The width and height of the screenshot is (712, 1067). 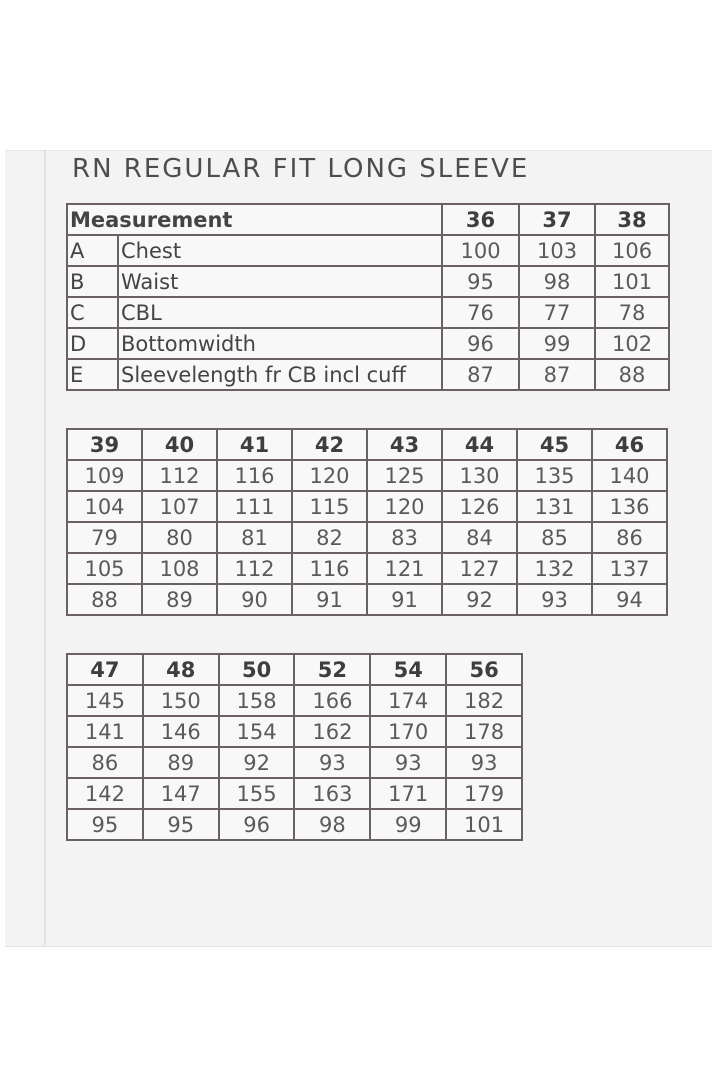 What do you see at coordinates (92, 281) in the screenshot?
I see `measurement-code: B` at bounding box center [92, 281].